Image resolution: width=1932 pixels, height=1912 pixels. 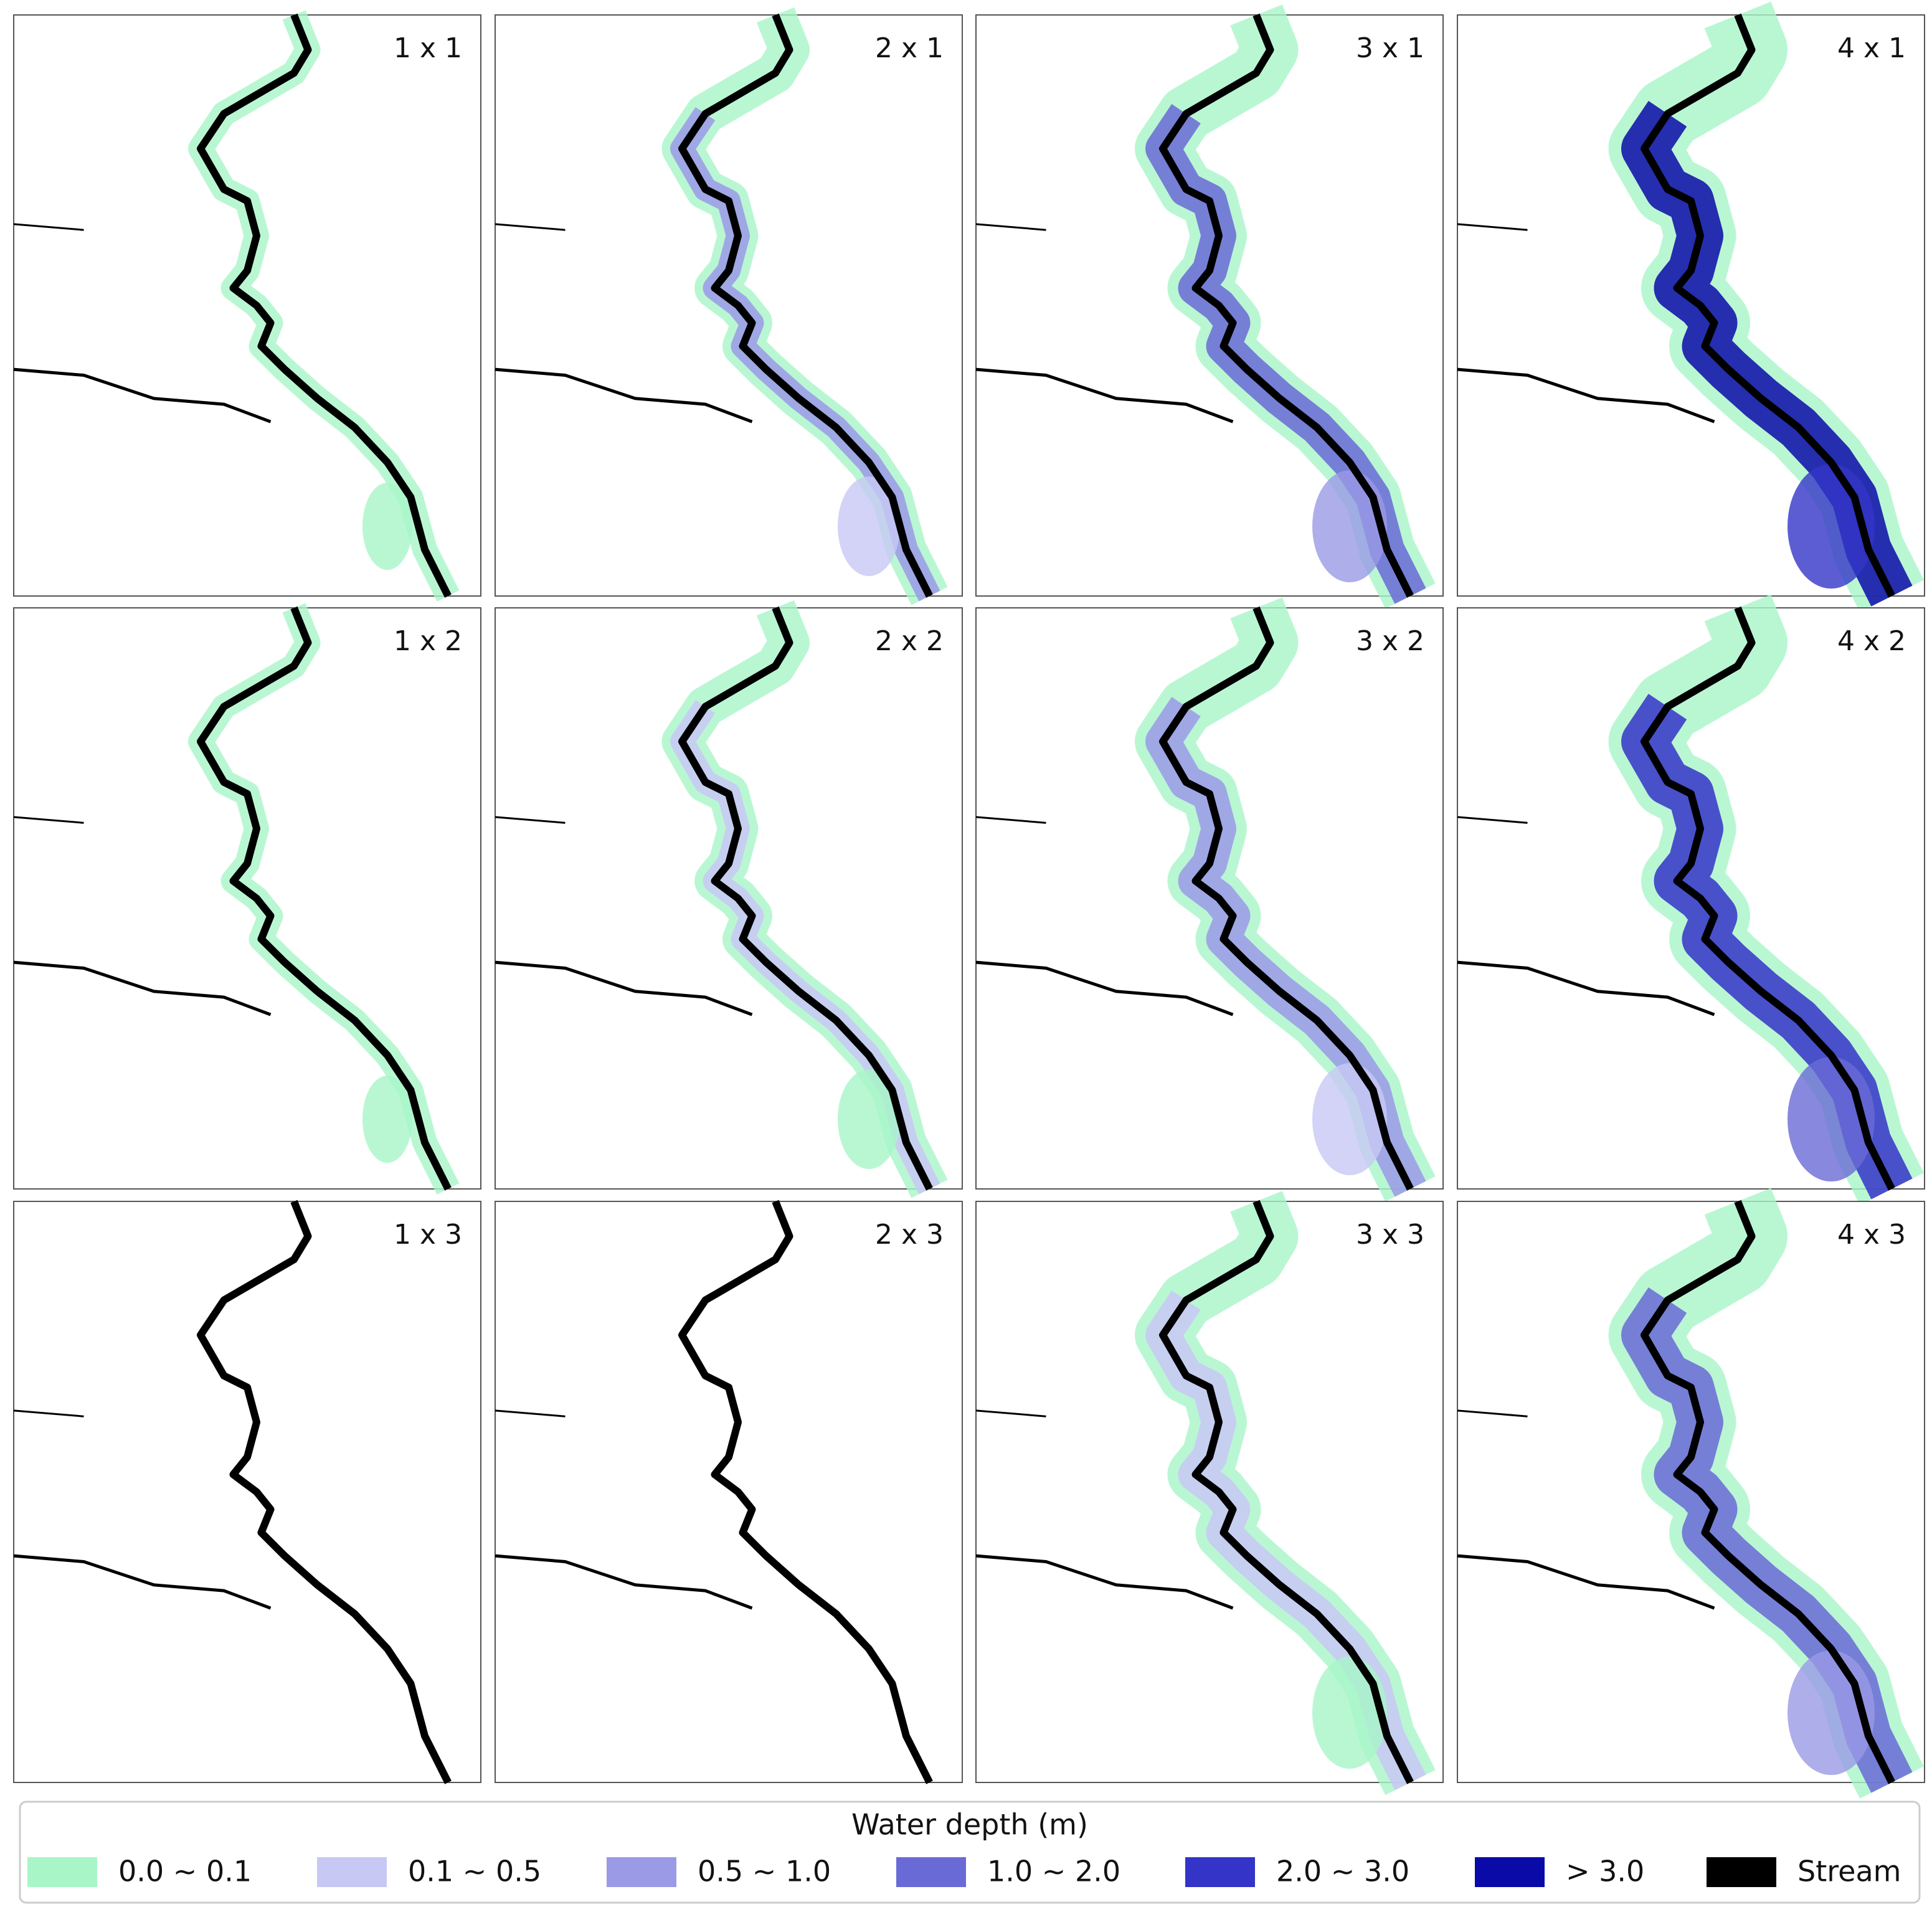 I want to click on panel-label: 2 x 1, so click(x=910, y=48).